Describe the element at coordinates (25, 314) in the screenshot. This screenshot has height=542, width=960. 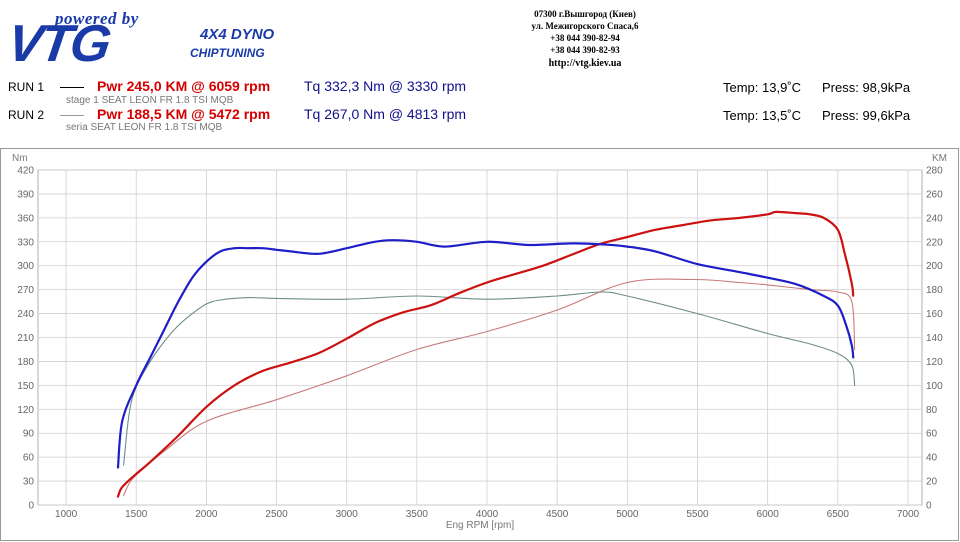
I see `y-left-tick-label: 240` at that location.